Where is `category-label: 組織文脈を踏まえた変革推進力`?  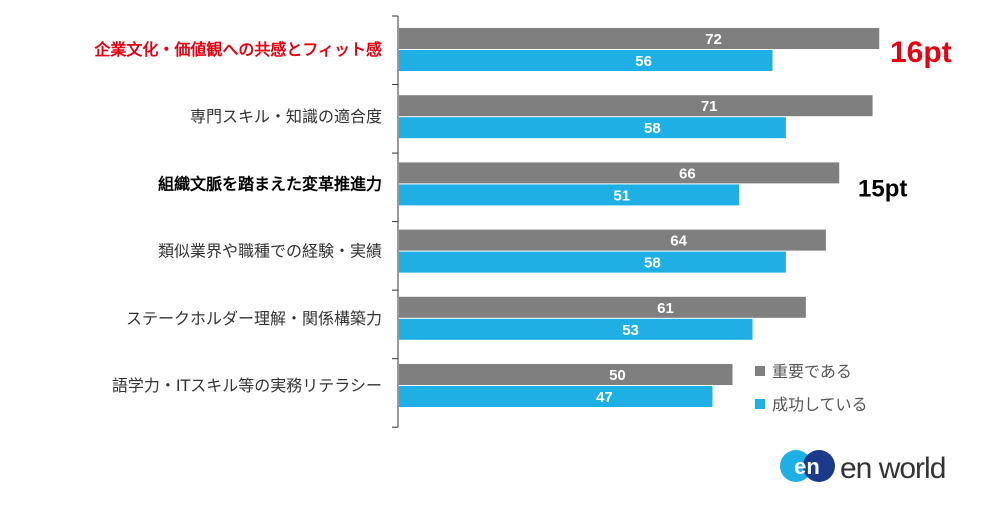 category-label: 組織文脈を踏まえた変革推進力 is located at coordinates (270, 183).